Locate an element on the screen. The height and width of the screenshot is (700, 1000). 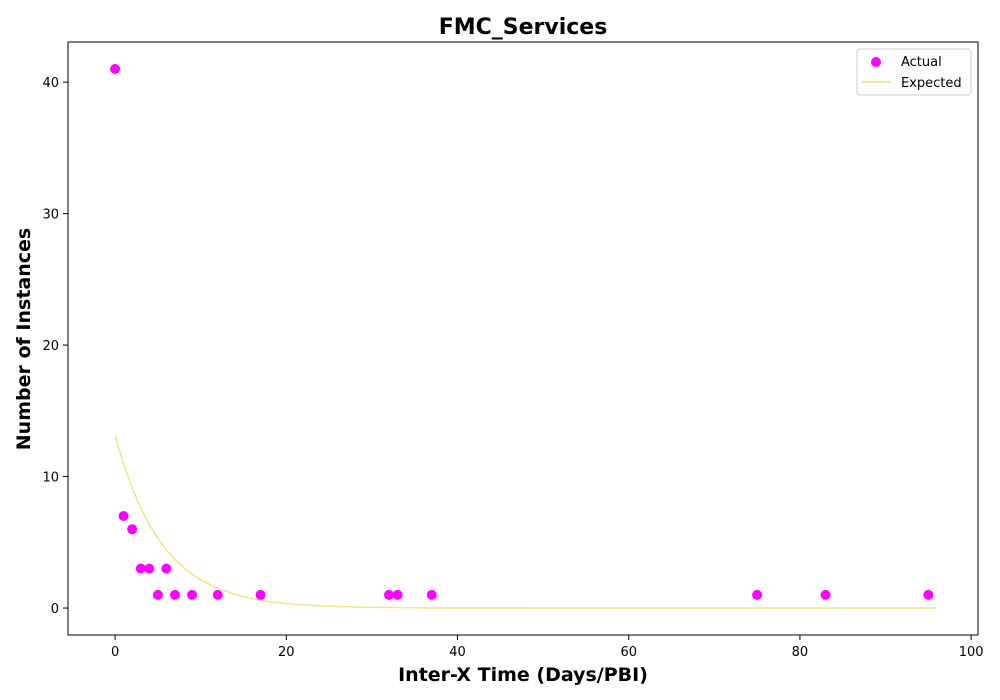
x-tick-label: 100 is located at coordinates (971, 652).